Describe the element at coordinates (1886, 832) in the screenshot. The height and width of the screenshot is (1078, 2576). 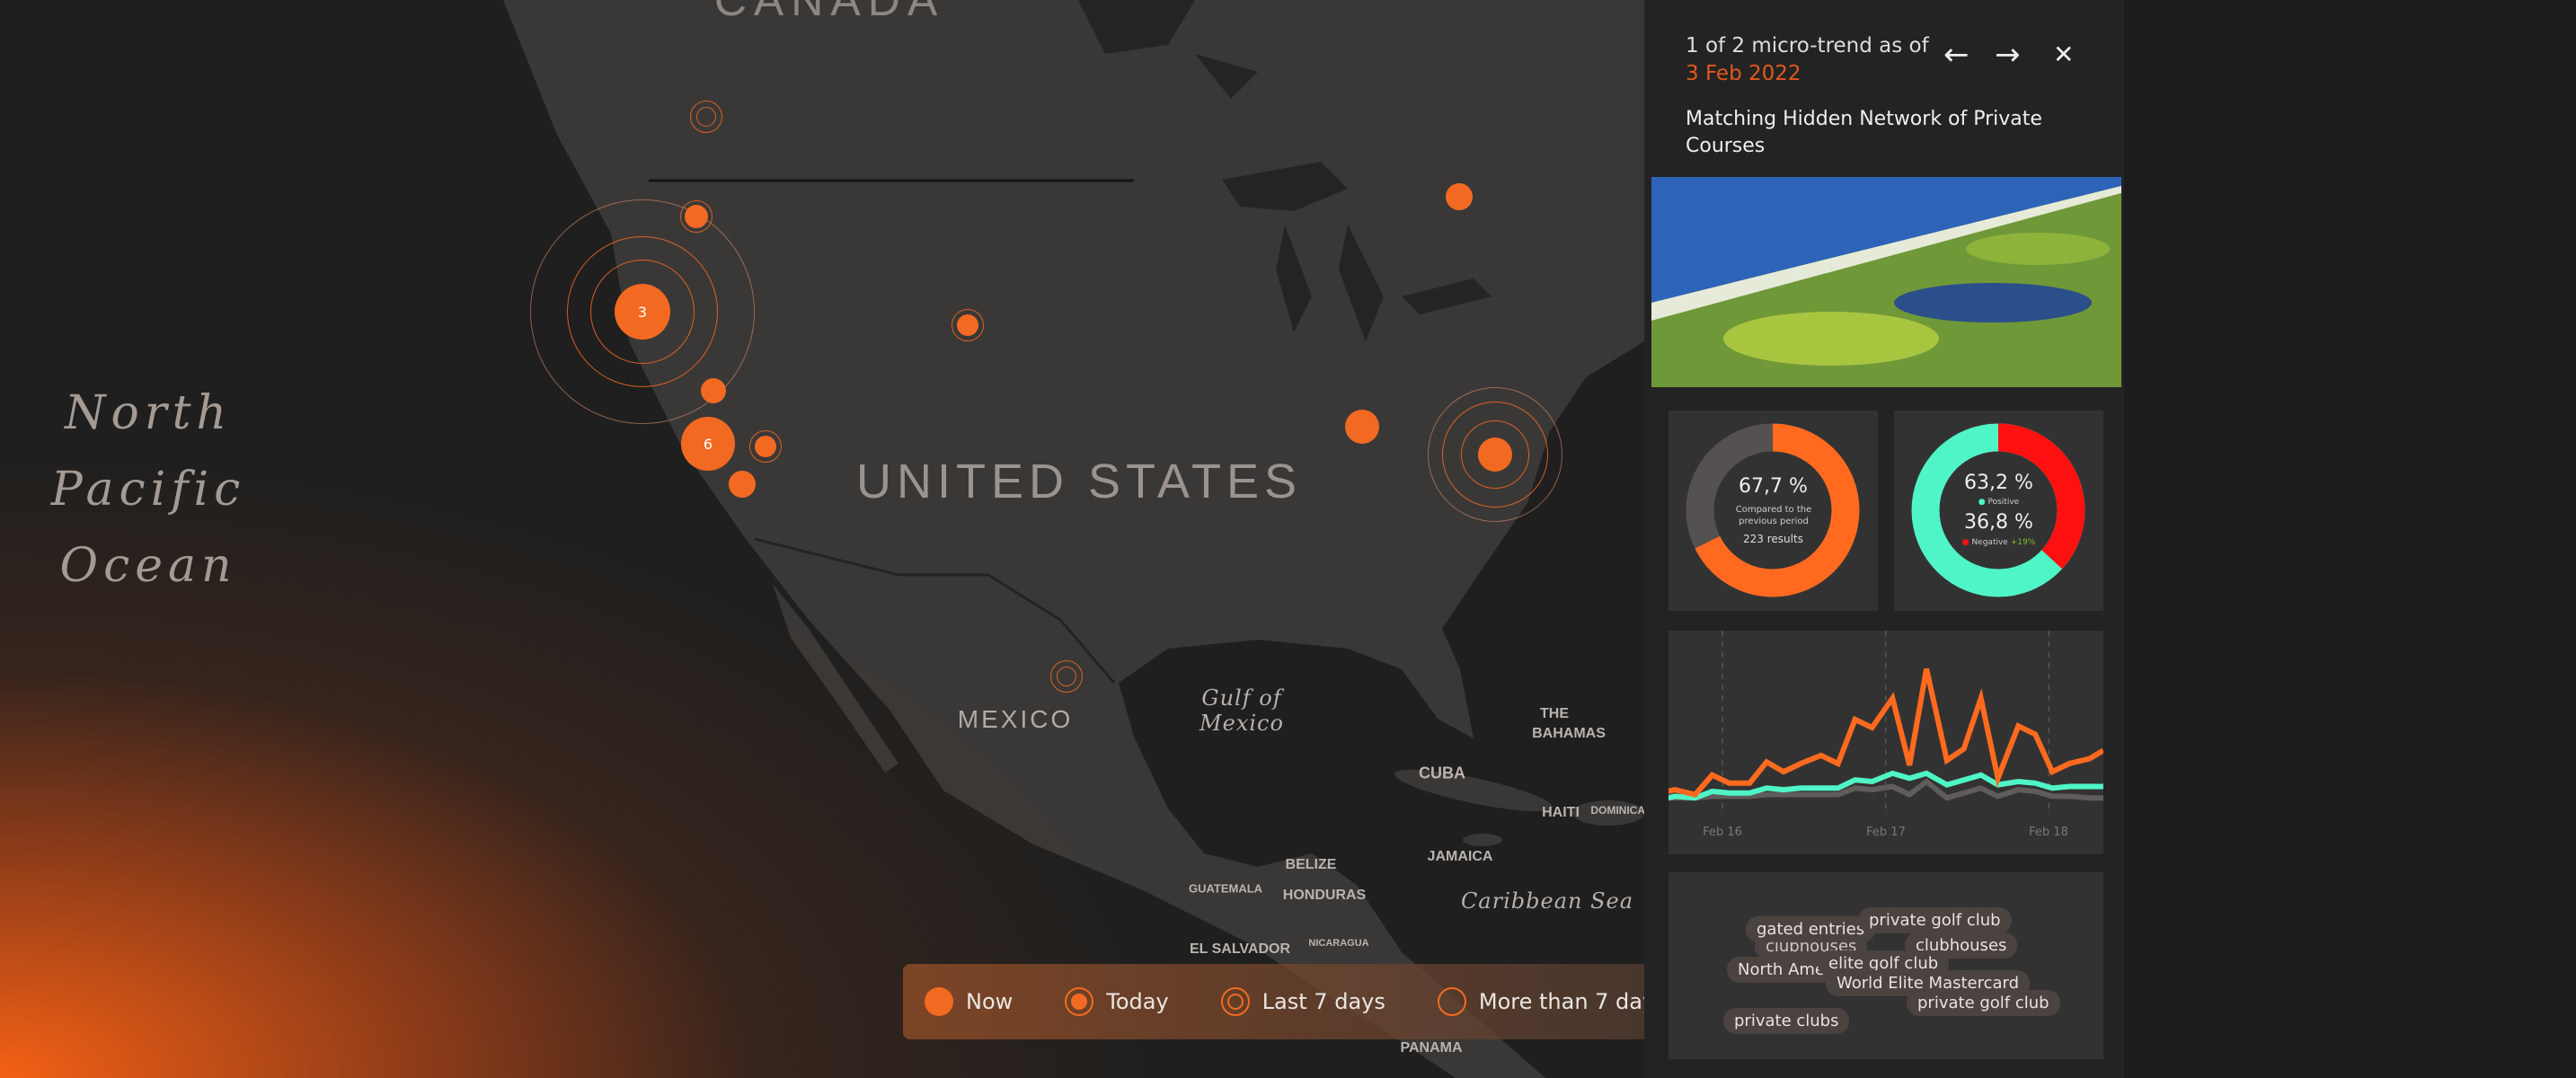
I see `x-tick-label: Feb 17` at that location.